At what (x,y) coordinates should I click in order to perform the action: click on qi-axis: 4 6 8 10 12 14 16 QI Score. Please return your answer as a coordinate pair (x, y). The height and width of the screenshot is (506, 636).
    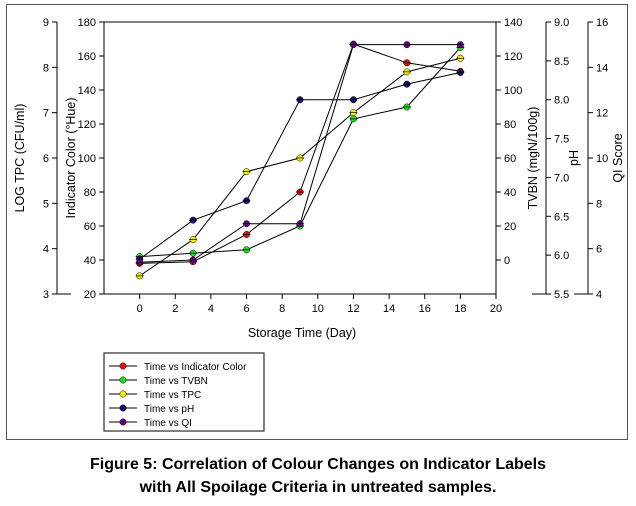
    Looking at the image, I should click on (599, 159).